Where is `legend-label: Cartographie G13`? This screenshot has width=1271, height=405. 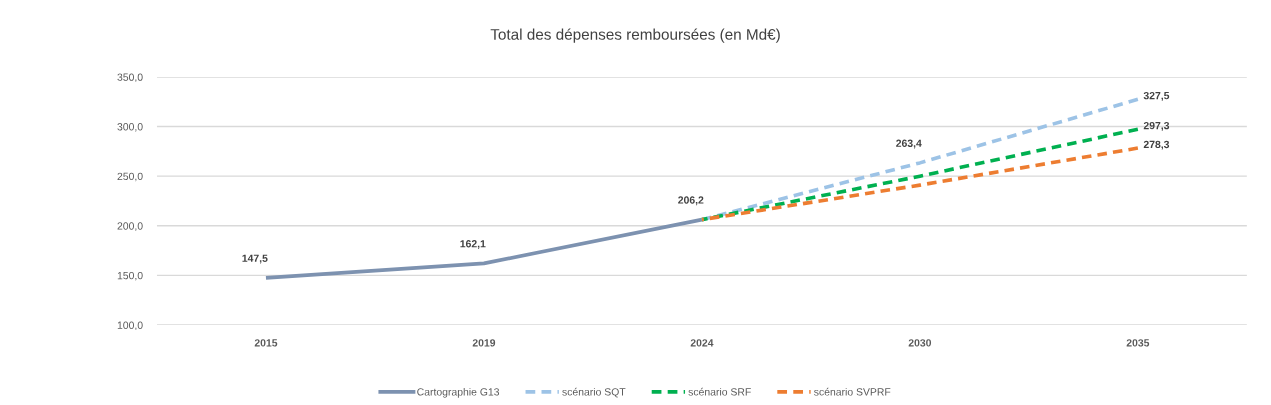
legend-label: Cartographie G13 is located at coordinates (458, 392).